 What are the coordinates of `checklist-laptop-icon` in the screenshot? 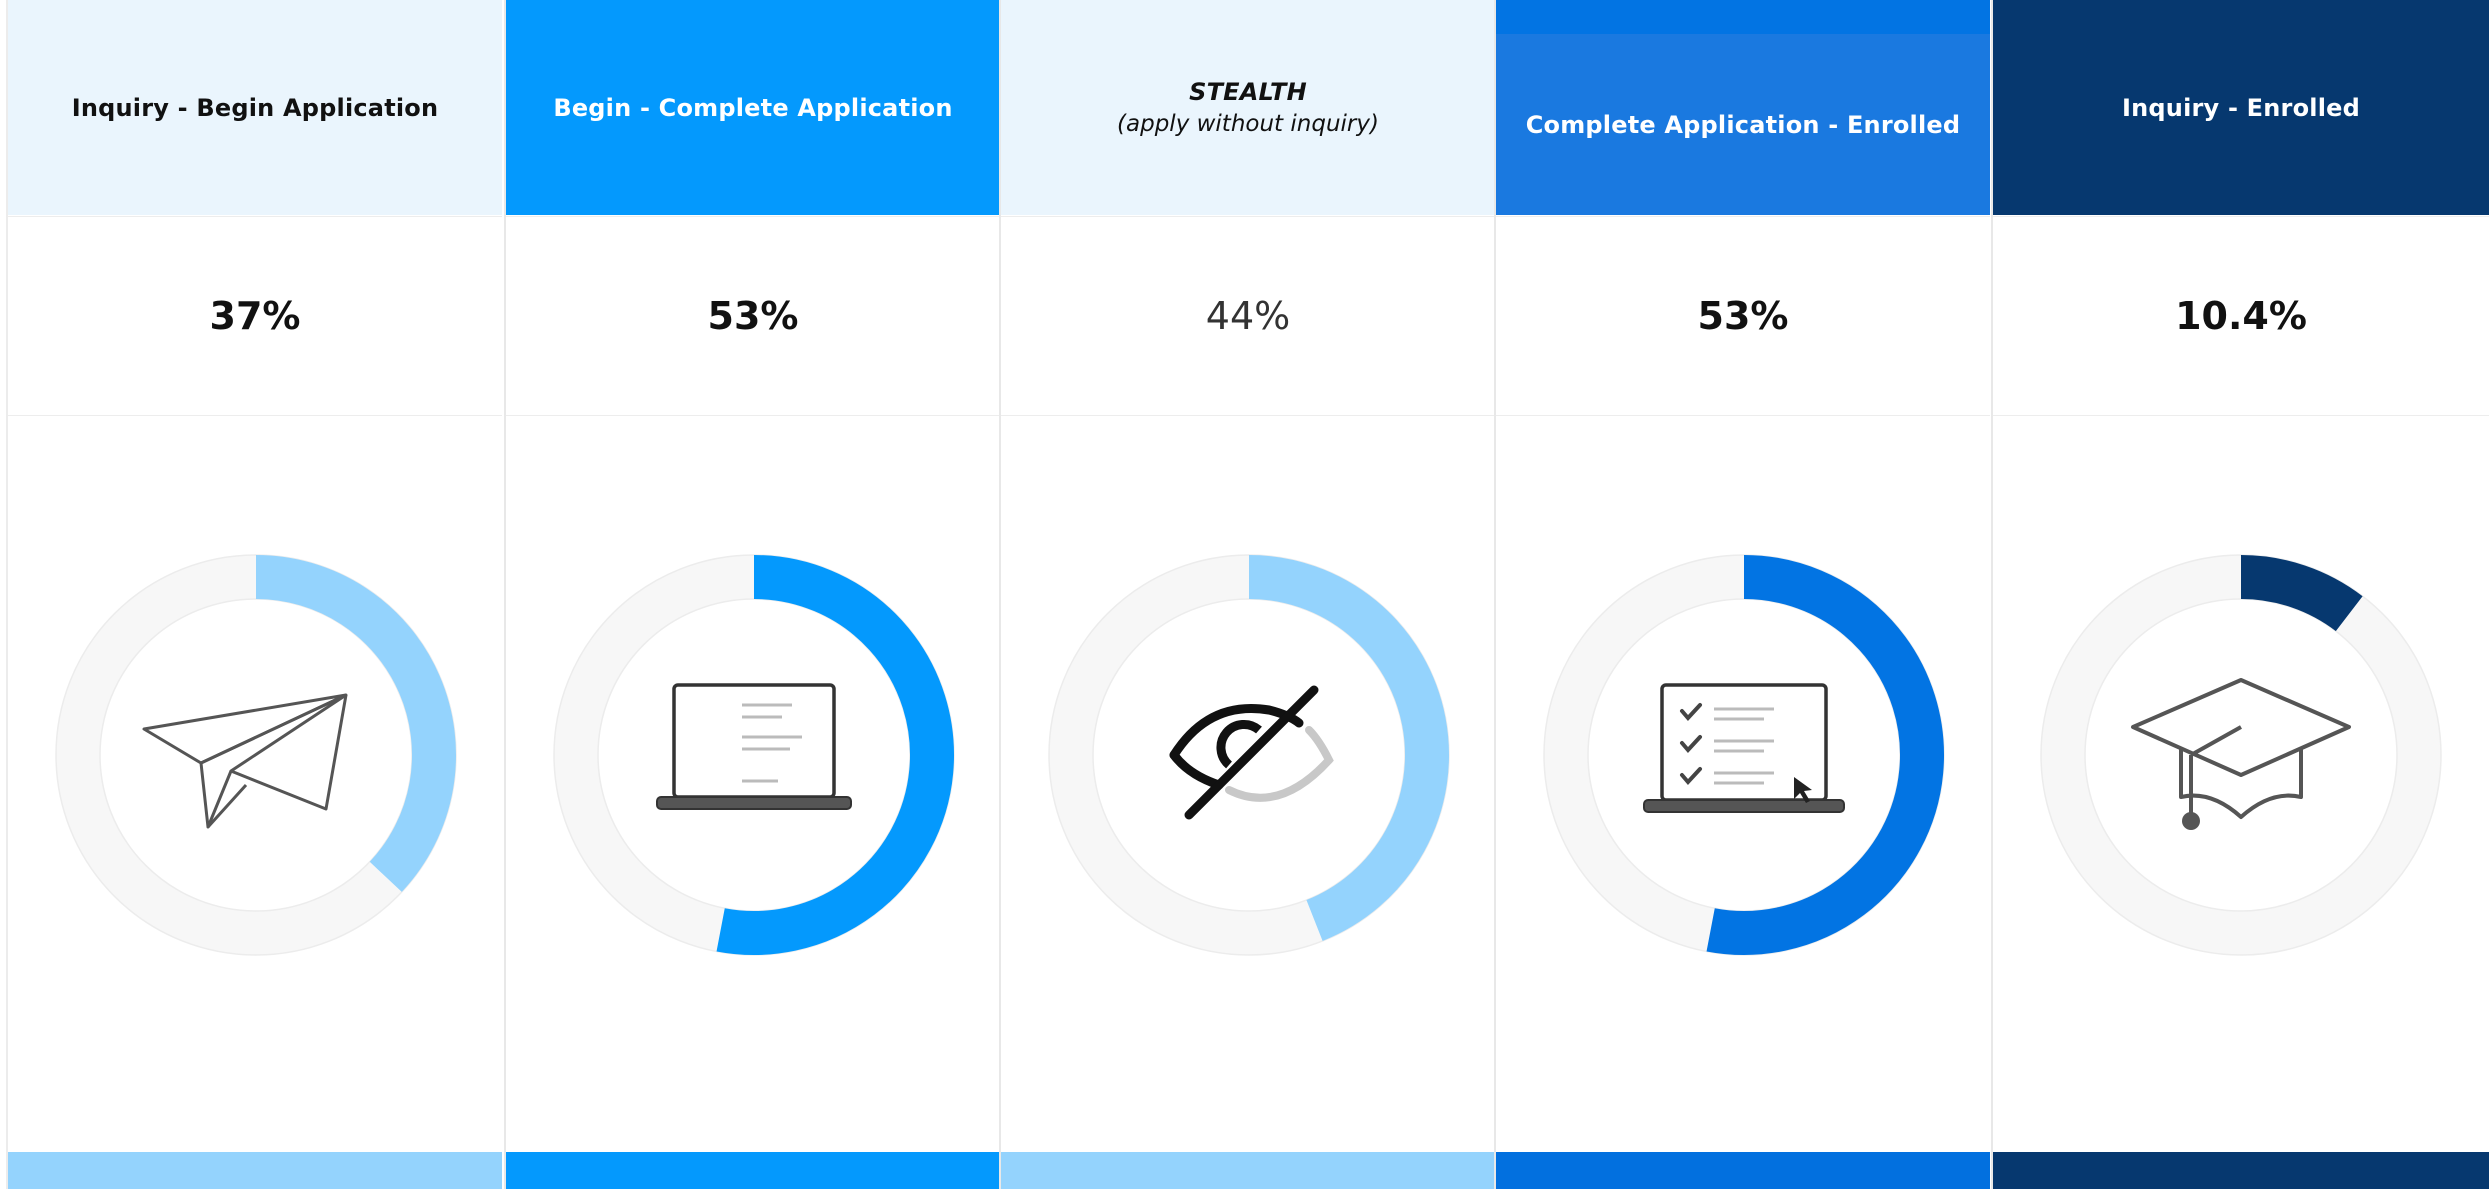 It's located at (1744, 748).